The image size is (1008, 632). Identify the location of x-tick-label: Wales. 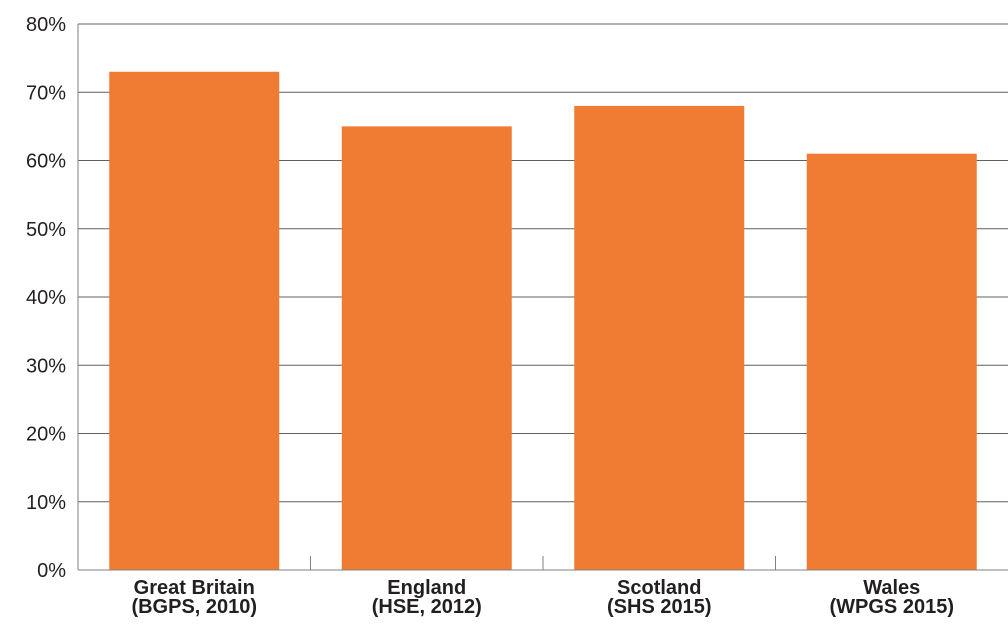
(891, 588).